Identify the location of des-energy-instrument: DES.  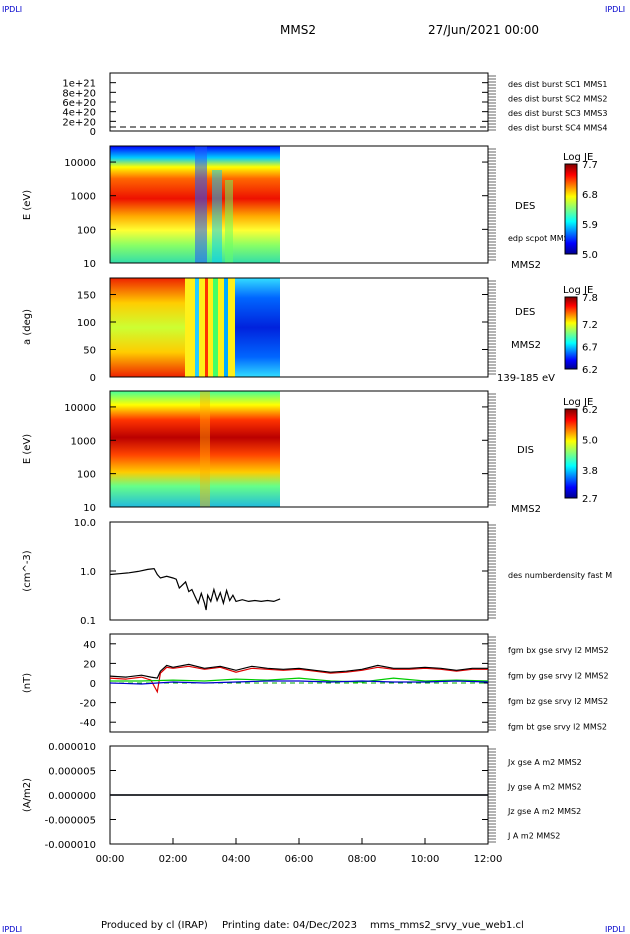
(525, 206).